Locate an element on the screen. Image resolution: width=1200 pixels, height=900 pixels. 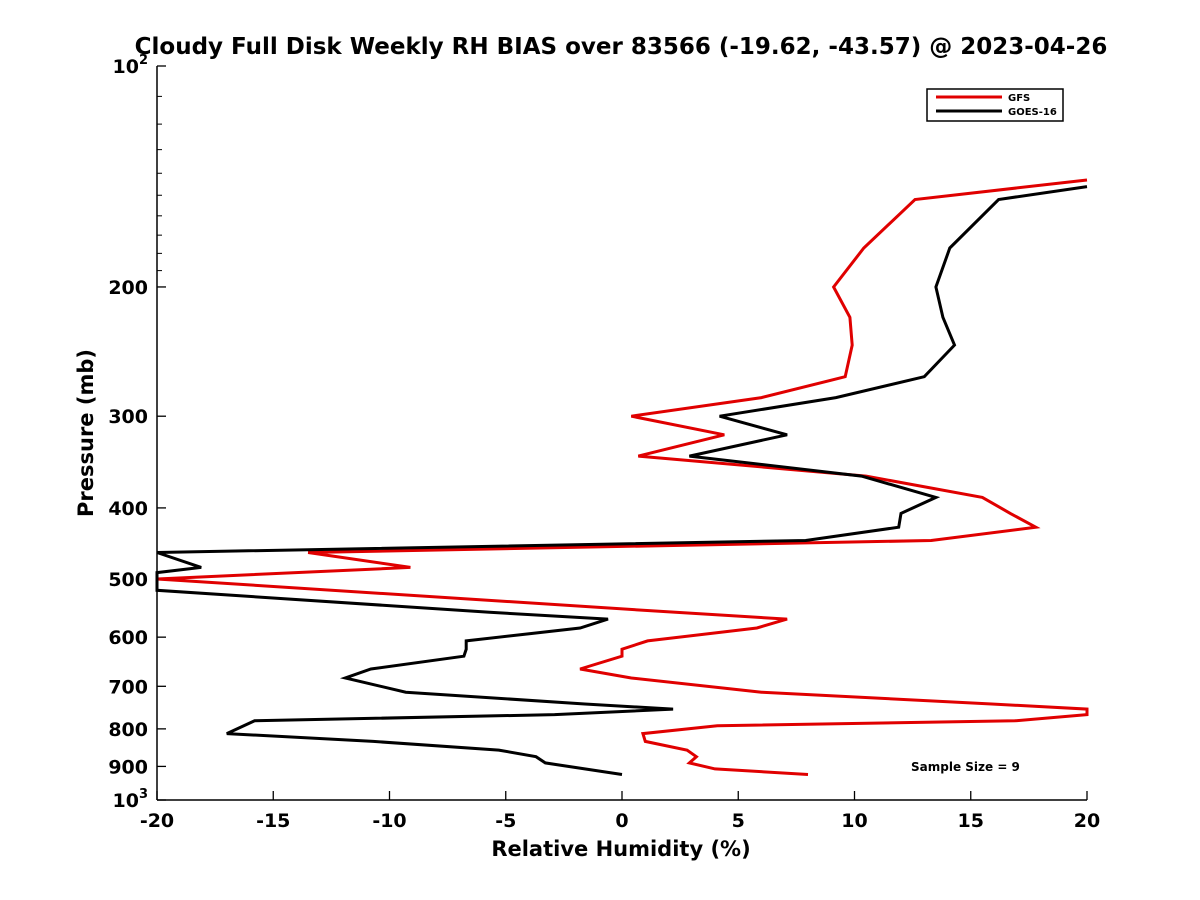
legend-box is located at coordinates (995, 105).